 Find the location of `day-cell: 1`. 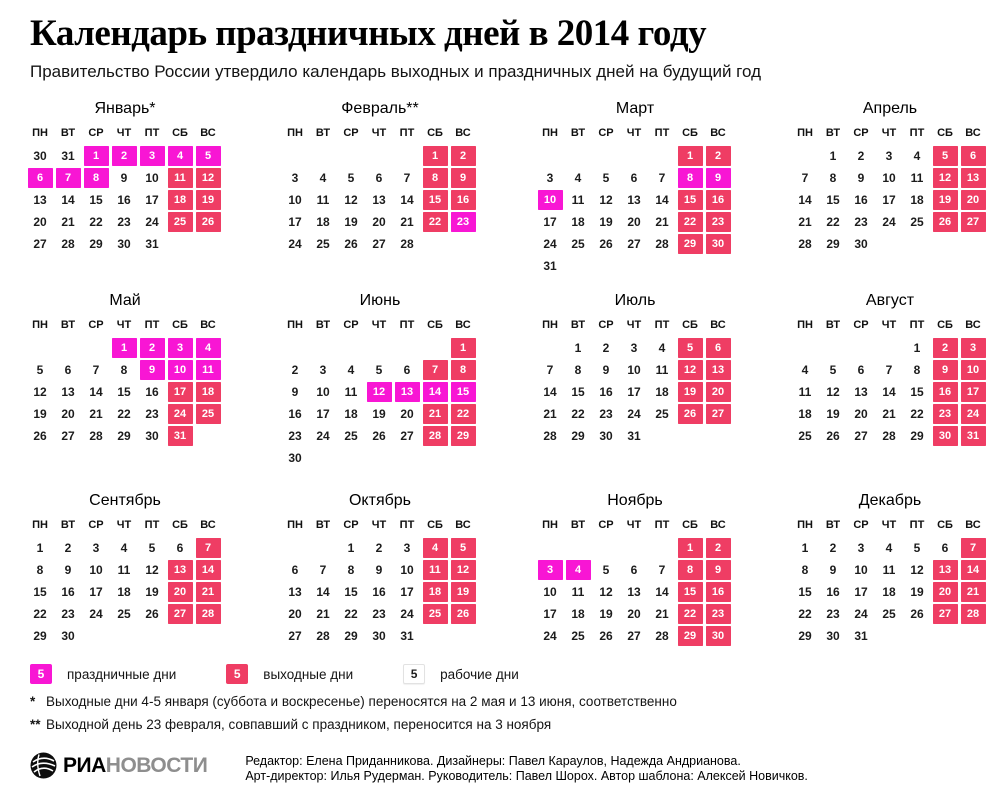

day-cell: 1 is located at coordinates (833, 156).